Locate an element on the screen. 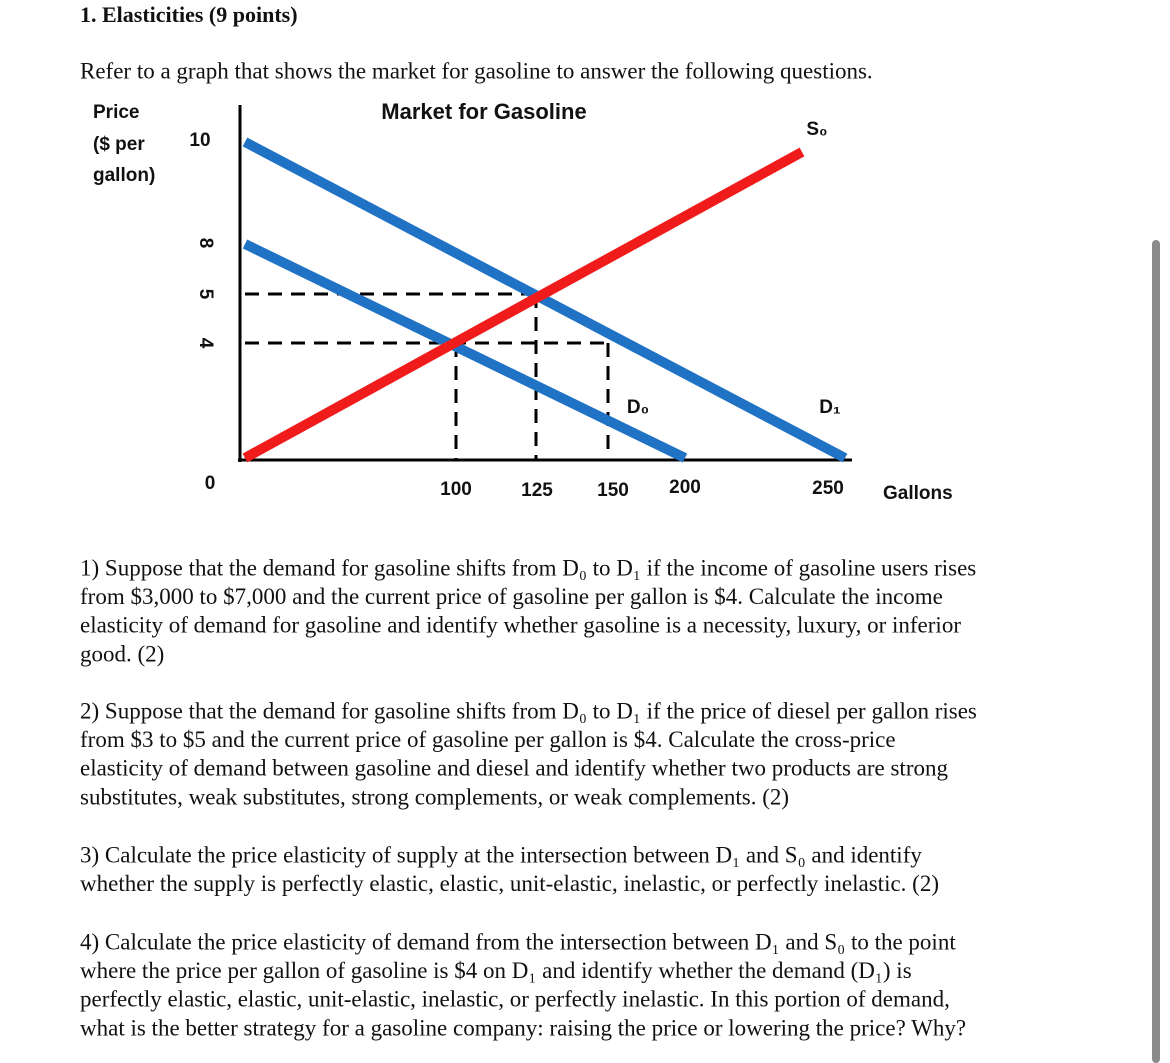 This screenshot has width=1170, height=1063. figure-title: Market for Gasoline is located at coordinates (483, 111).